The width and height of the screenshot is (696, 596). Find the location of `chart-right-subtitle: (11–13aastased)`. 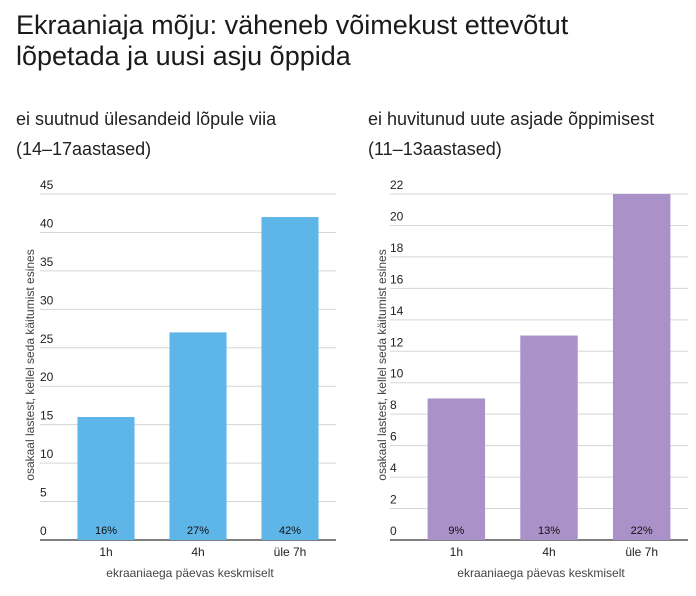

chart-right-subtitle: (11–13aastased) is located at coordinates (435, 149).